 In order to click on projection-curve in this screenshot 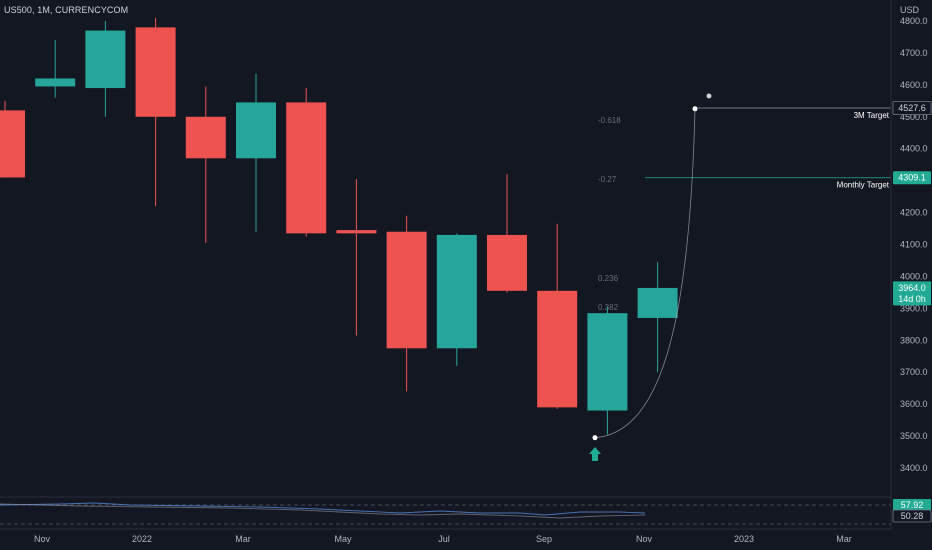, I will do `click(645, 273)`.